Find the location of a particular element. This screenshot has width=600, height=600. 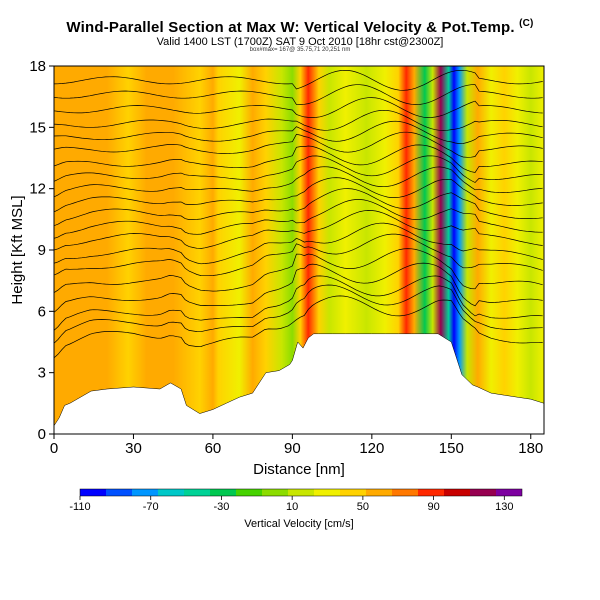

x-axis: 0 30 60 90 120 150 180 is located at coordinates (296, 445).